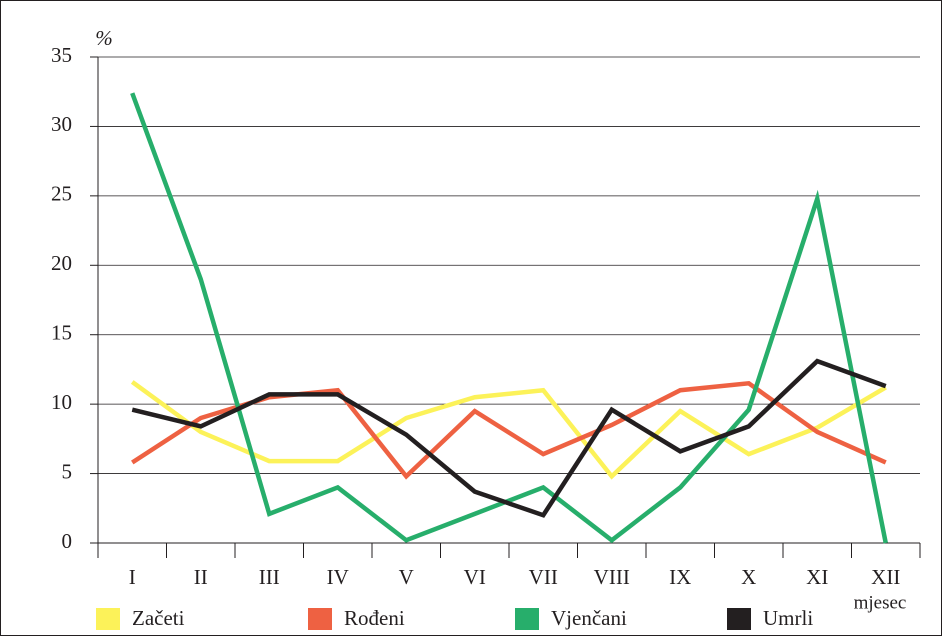 The width and height of the screenshot is (942, 636). Describe the element at coordinates (680, 577) in the screenshot. I see `x-tick-label: IX` at that location.